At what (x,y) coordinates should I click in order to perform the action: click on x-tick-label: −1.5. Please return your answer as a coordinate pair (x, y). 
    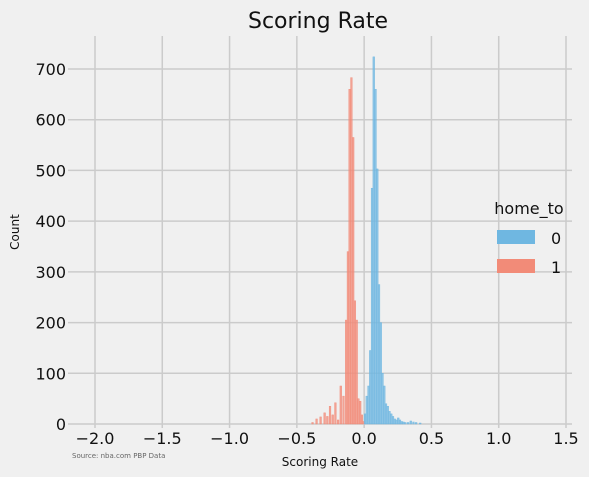
    Looking at the image, I should click on (162, 438).